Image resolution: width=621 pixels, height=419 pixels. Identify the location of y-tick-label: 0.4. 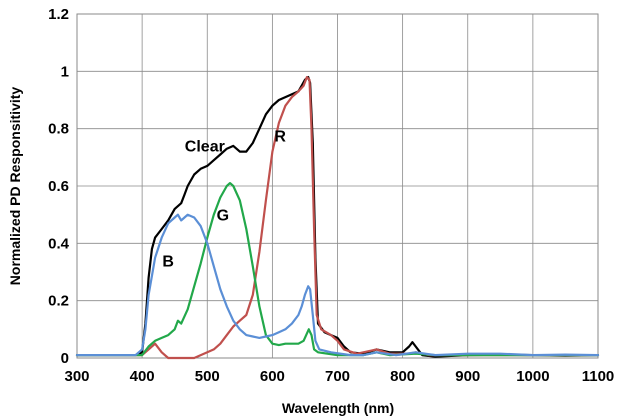
(59, 243).